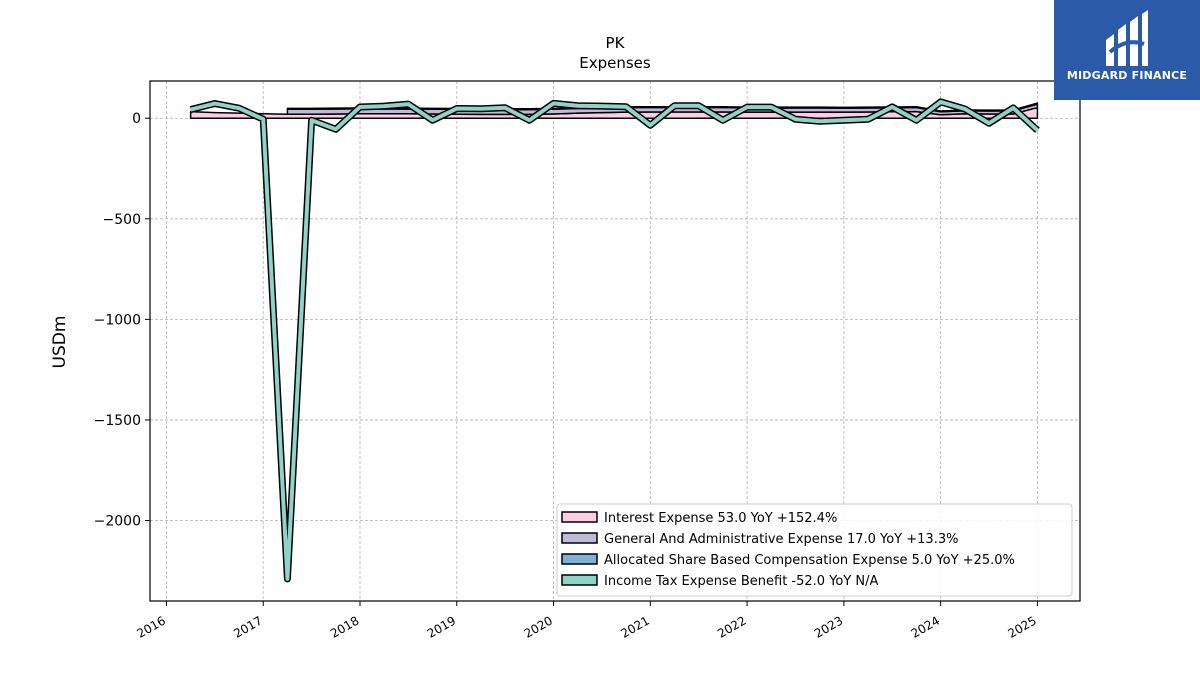 The width and height of the screenshot is (1200, 675). What do you see at coordinates (1127, 38) in the screenshot?
I see `midgard-logo-icon` at bounding box center [1127, 38].